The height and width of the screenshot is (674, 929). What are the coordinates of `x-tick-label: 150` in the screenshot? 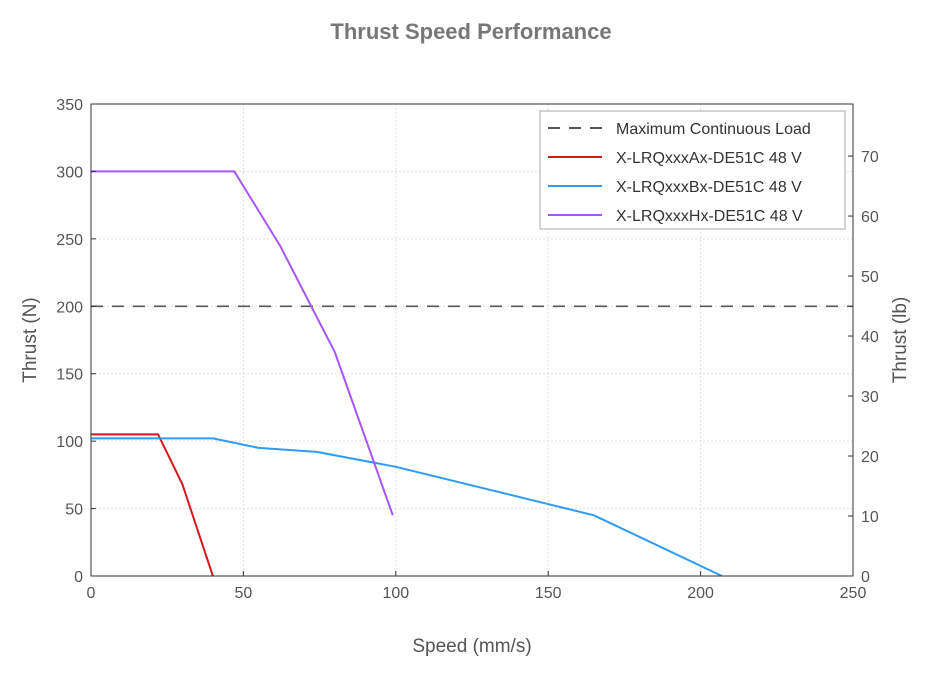 It's located at (548, 593).